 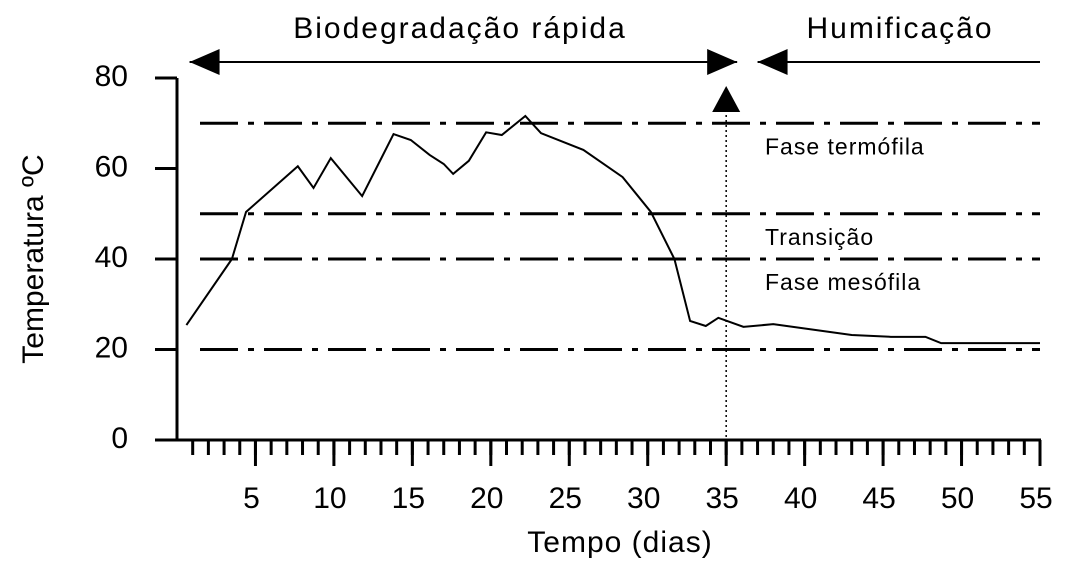 What do you see at coordinates (726, 99) in the screenshot?
I see `vertical-arrowhead` at bounding box center [726, 99].